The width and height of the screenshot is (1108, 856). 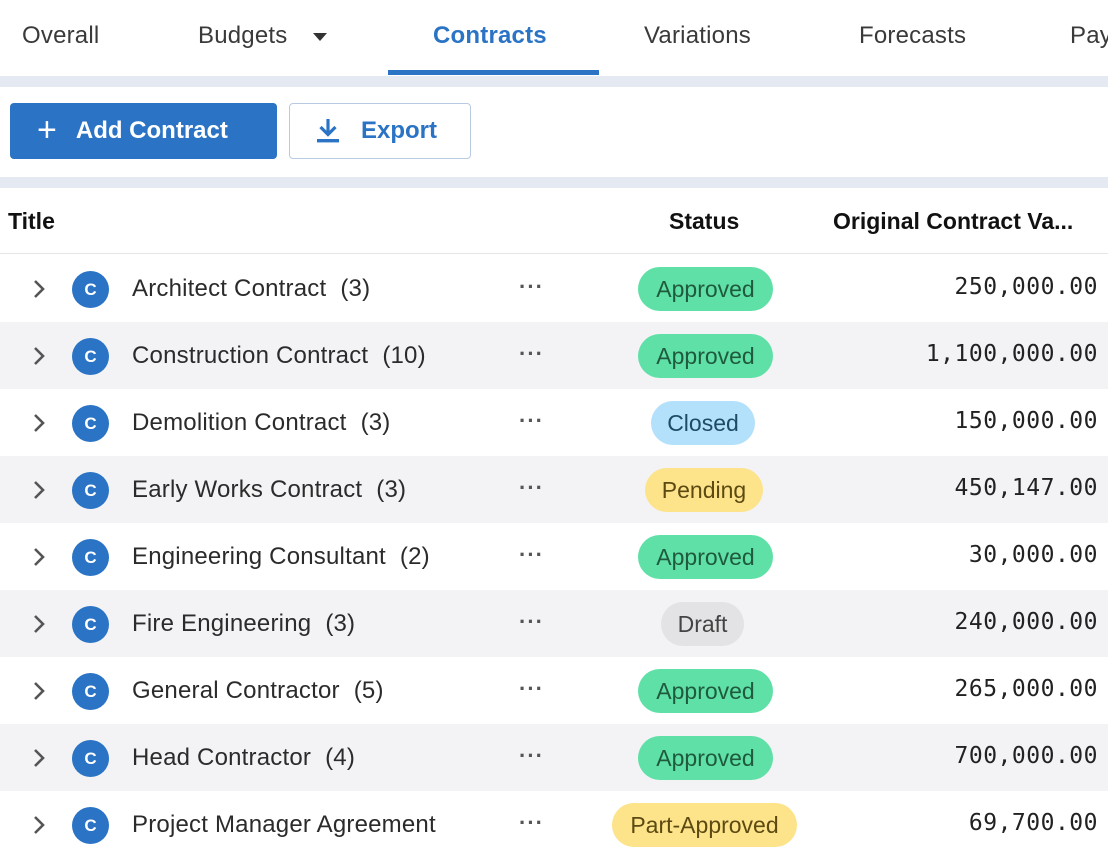 What do you see at coordinates (1033, 823) in the screenshot?
I see `original-contract-value: 69,700.00` at bounding box center [1033, 823].